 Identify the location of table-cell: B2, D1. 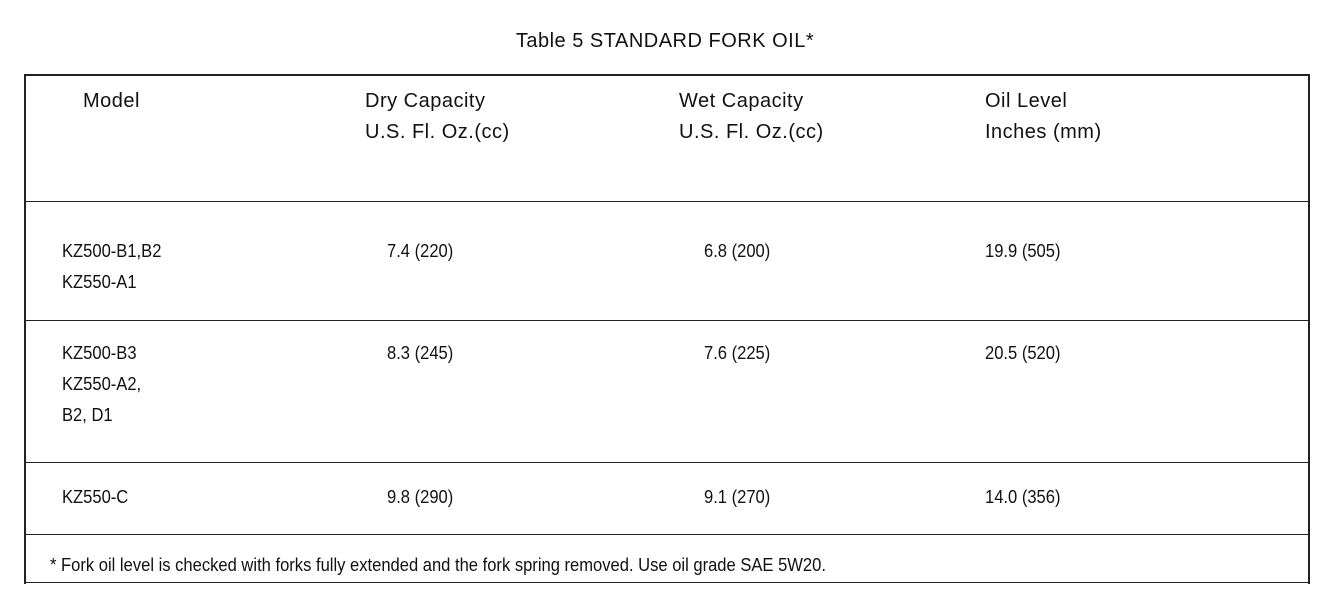
(87, 415).